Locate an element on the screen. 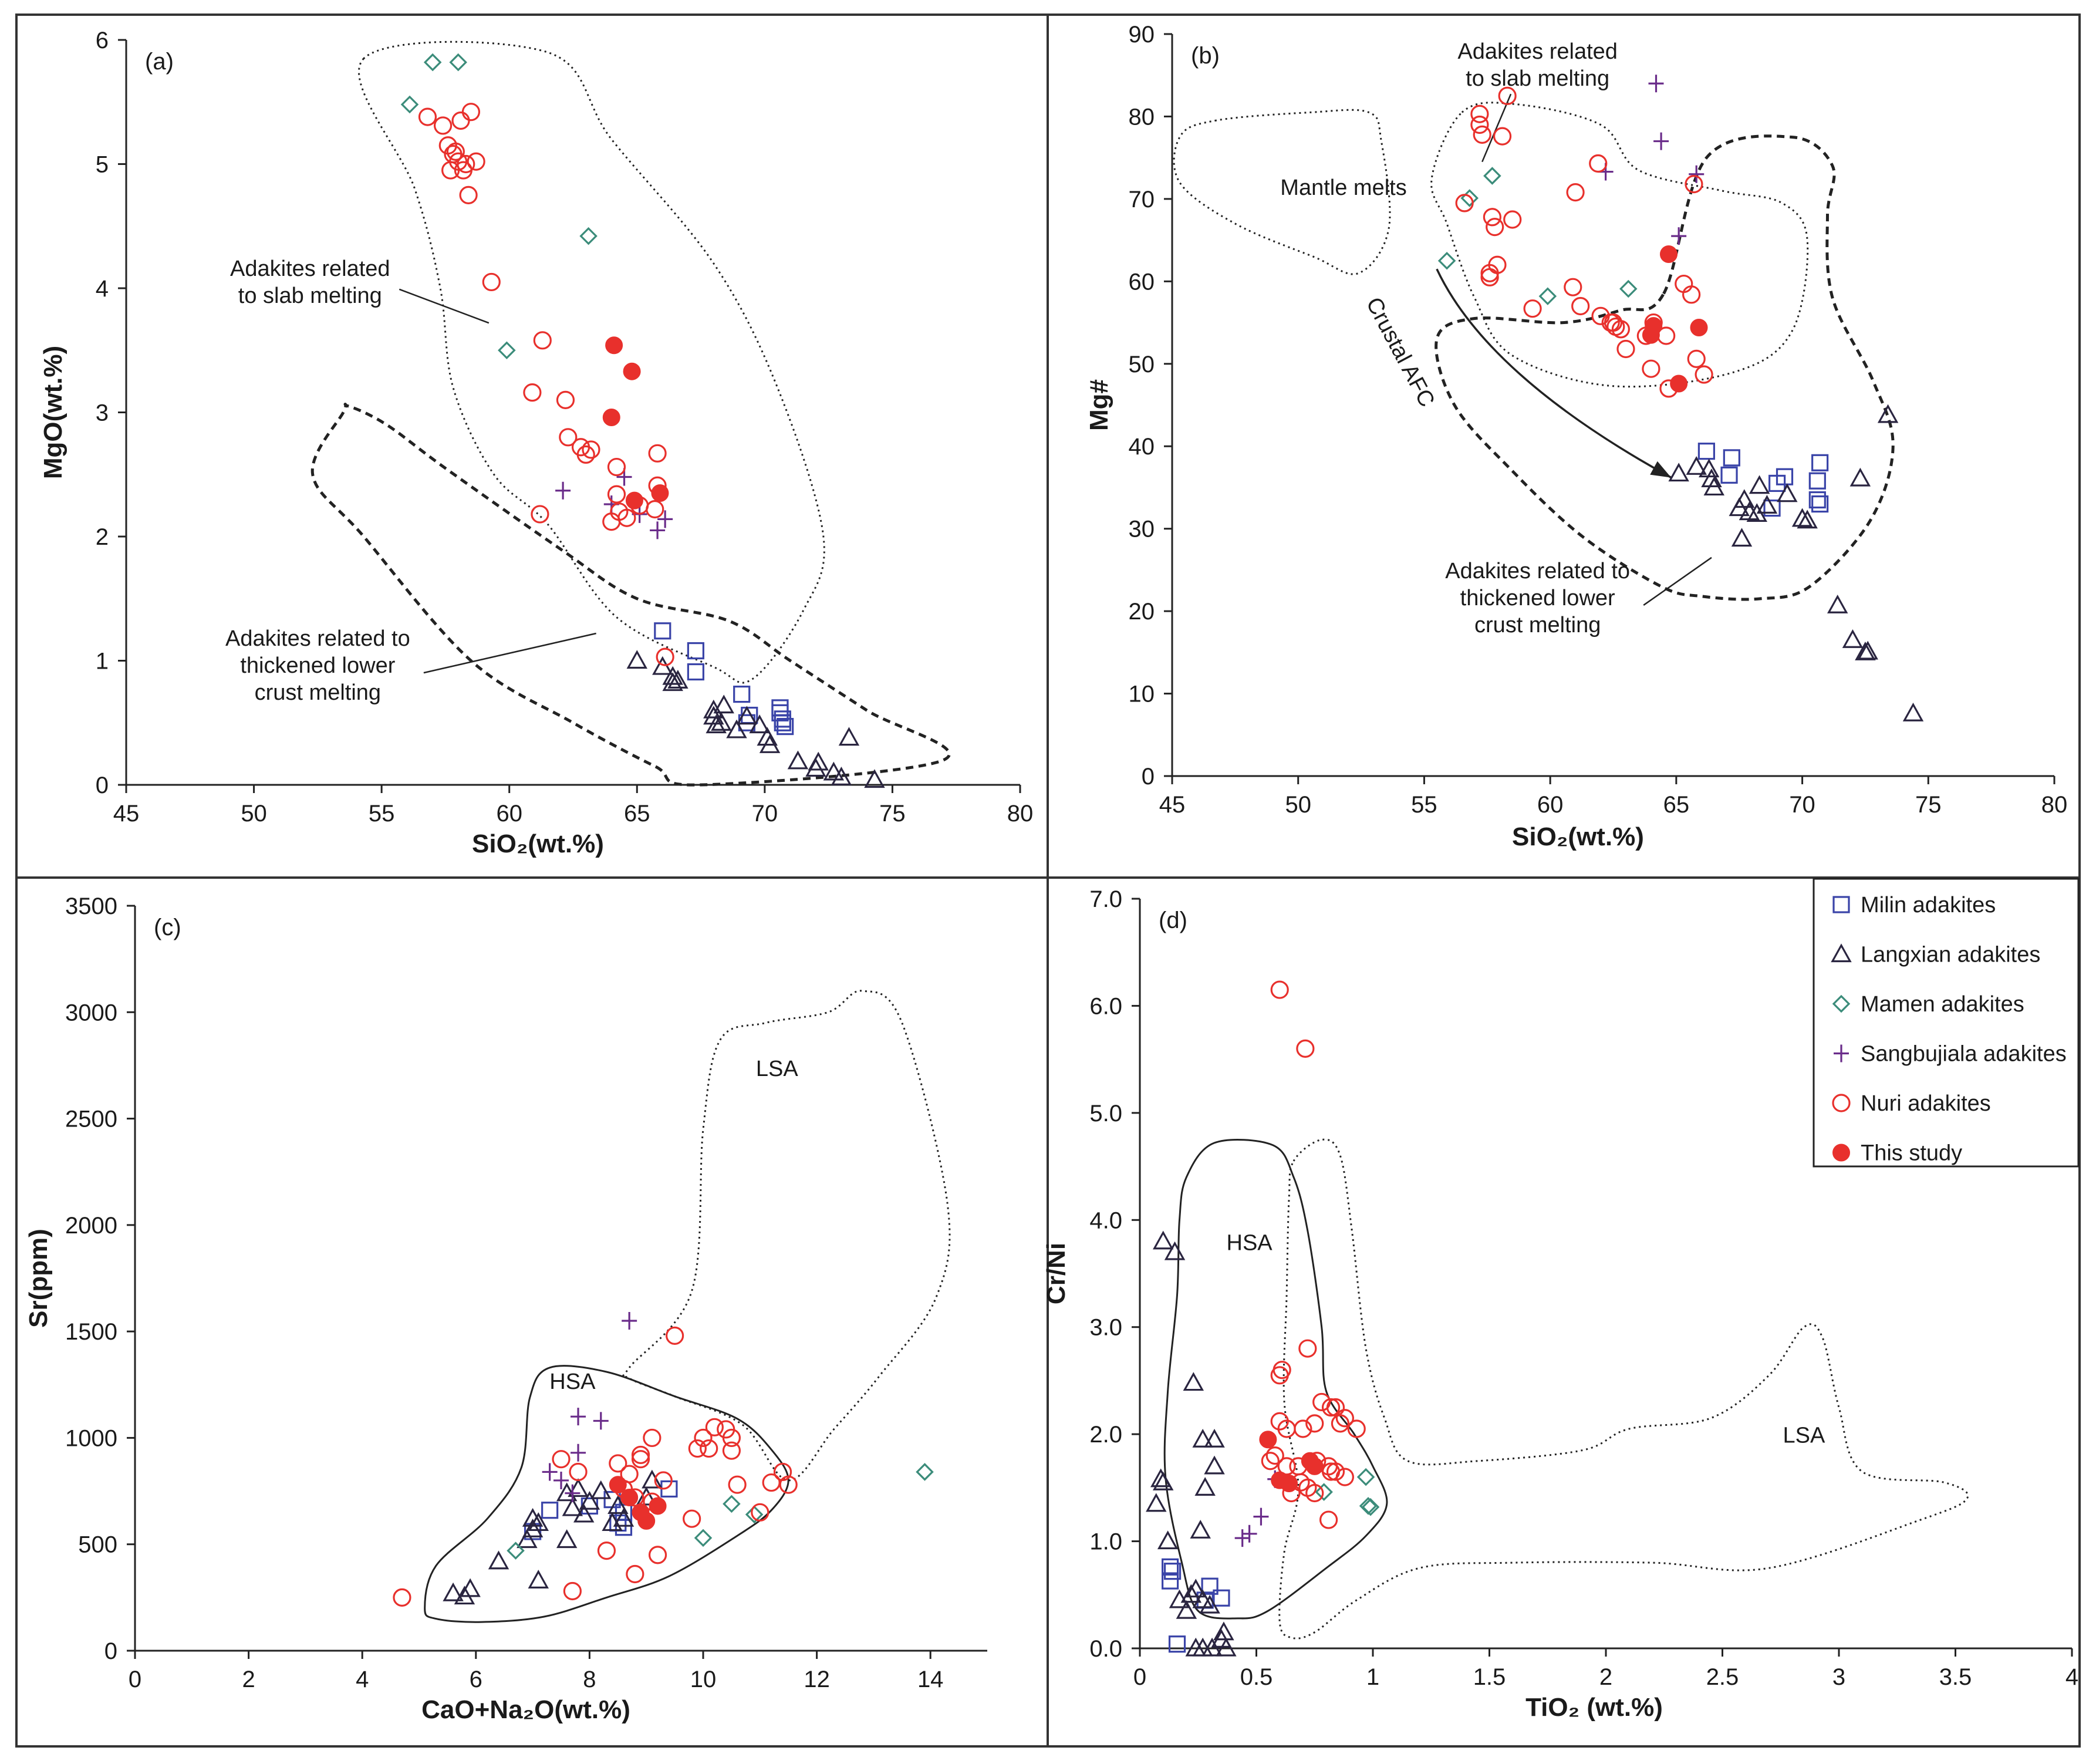 This screenshot has width=2096, height=1764. annotation-lsa: LSA is located at coordinates (1804, 1436).